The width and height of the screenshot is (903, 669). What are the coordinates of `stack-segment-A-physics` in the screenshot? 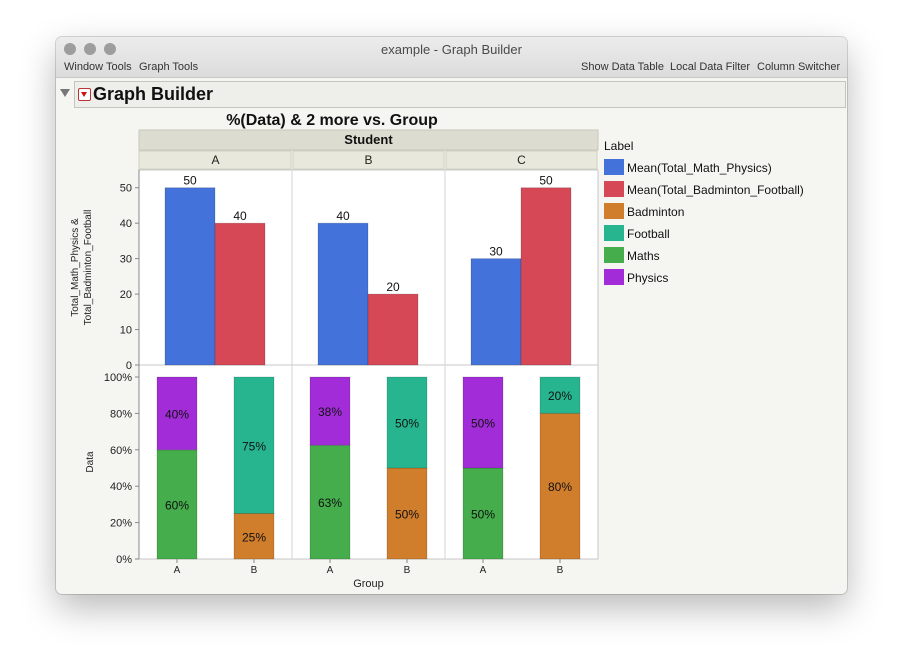 It's located at (177, 413).